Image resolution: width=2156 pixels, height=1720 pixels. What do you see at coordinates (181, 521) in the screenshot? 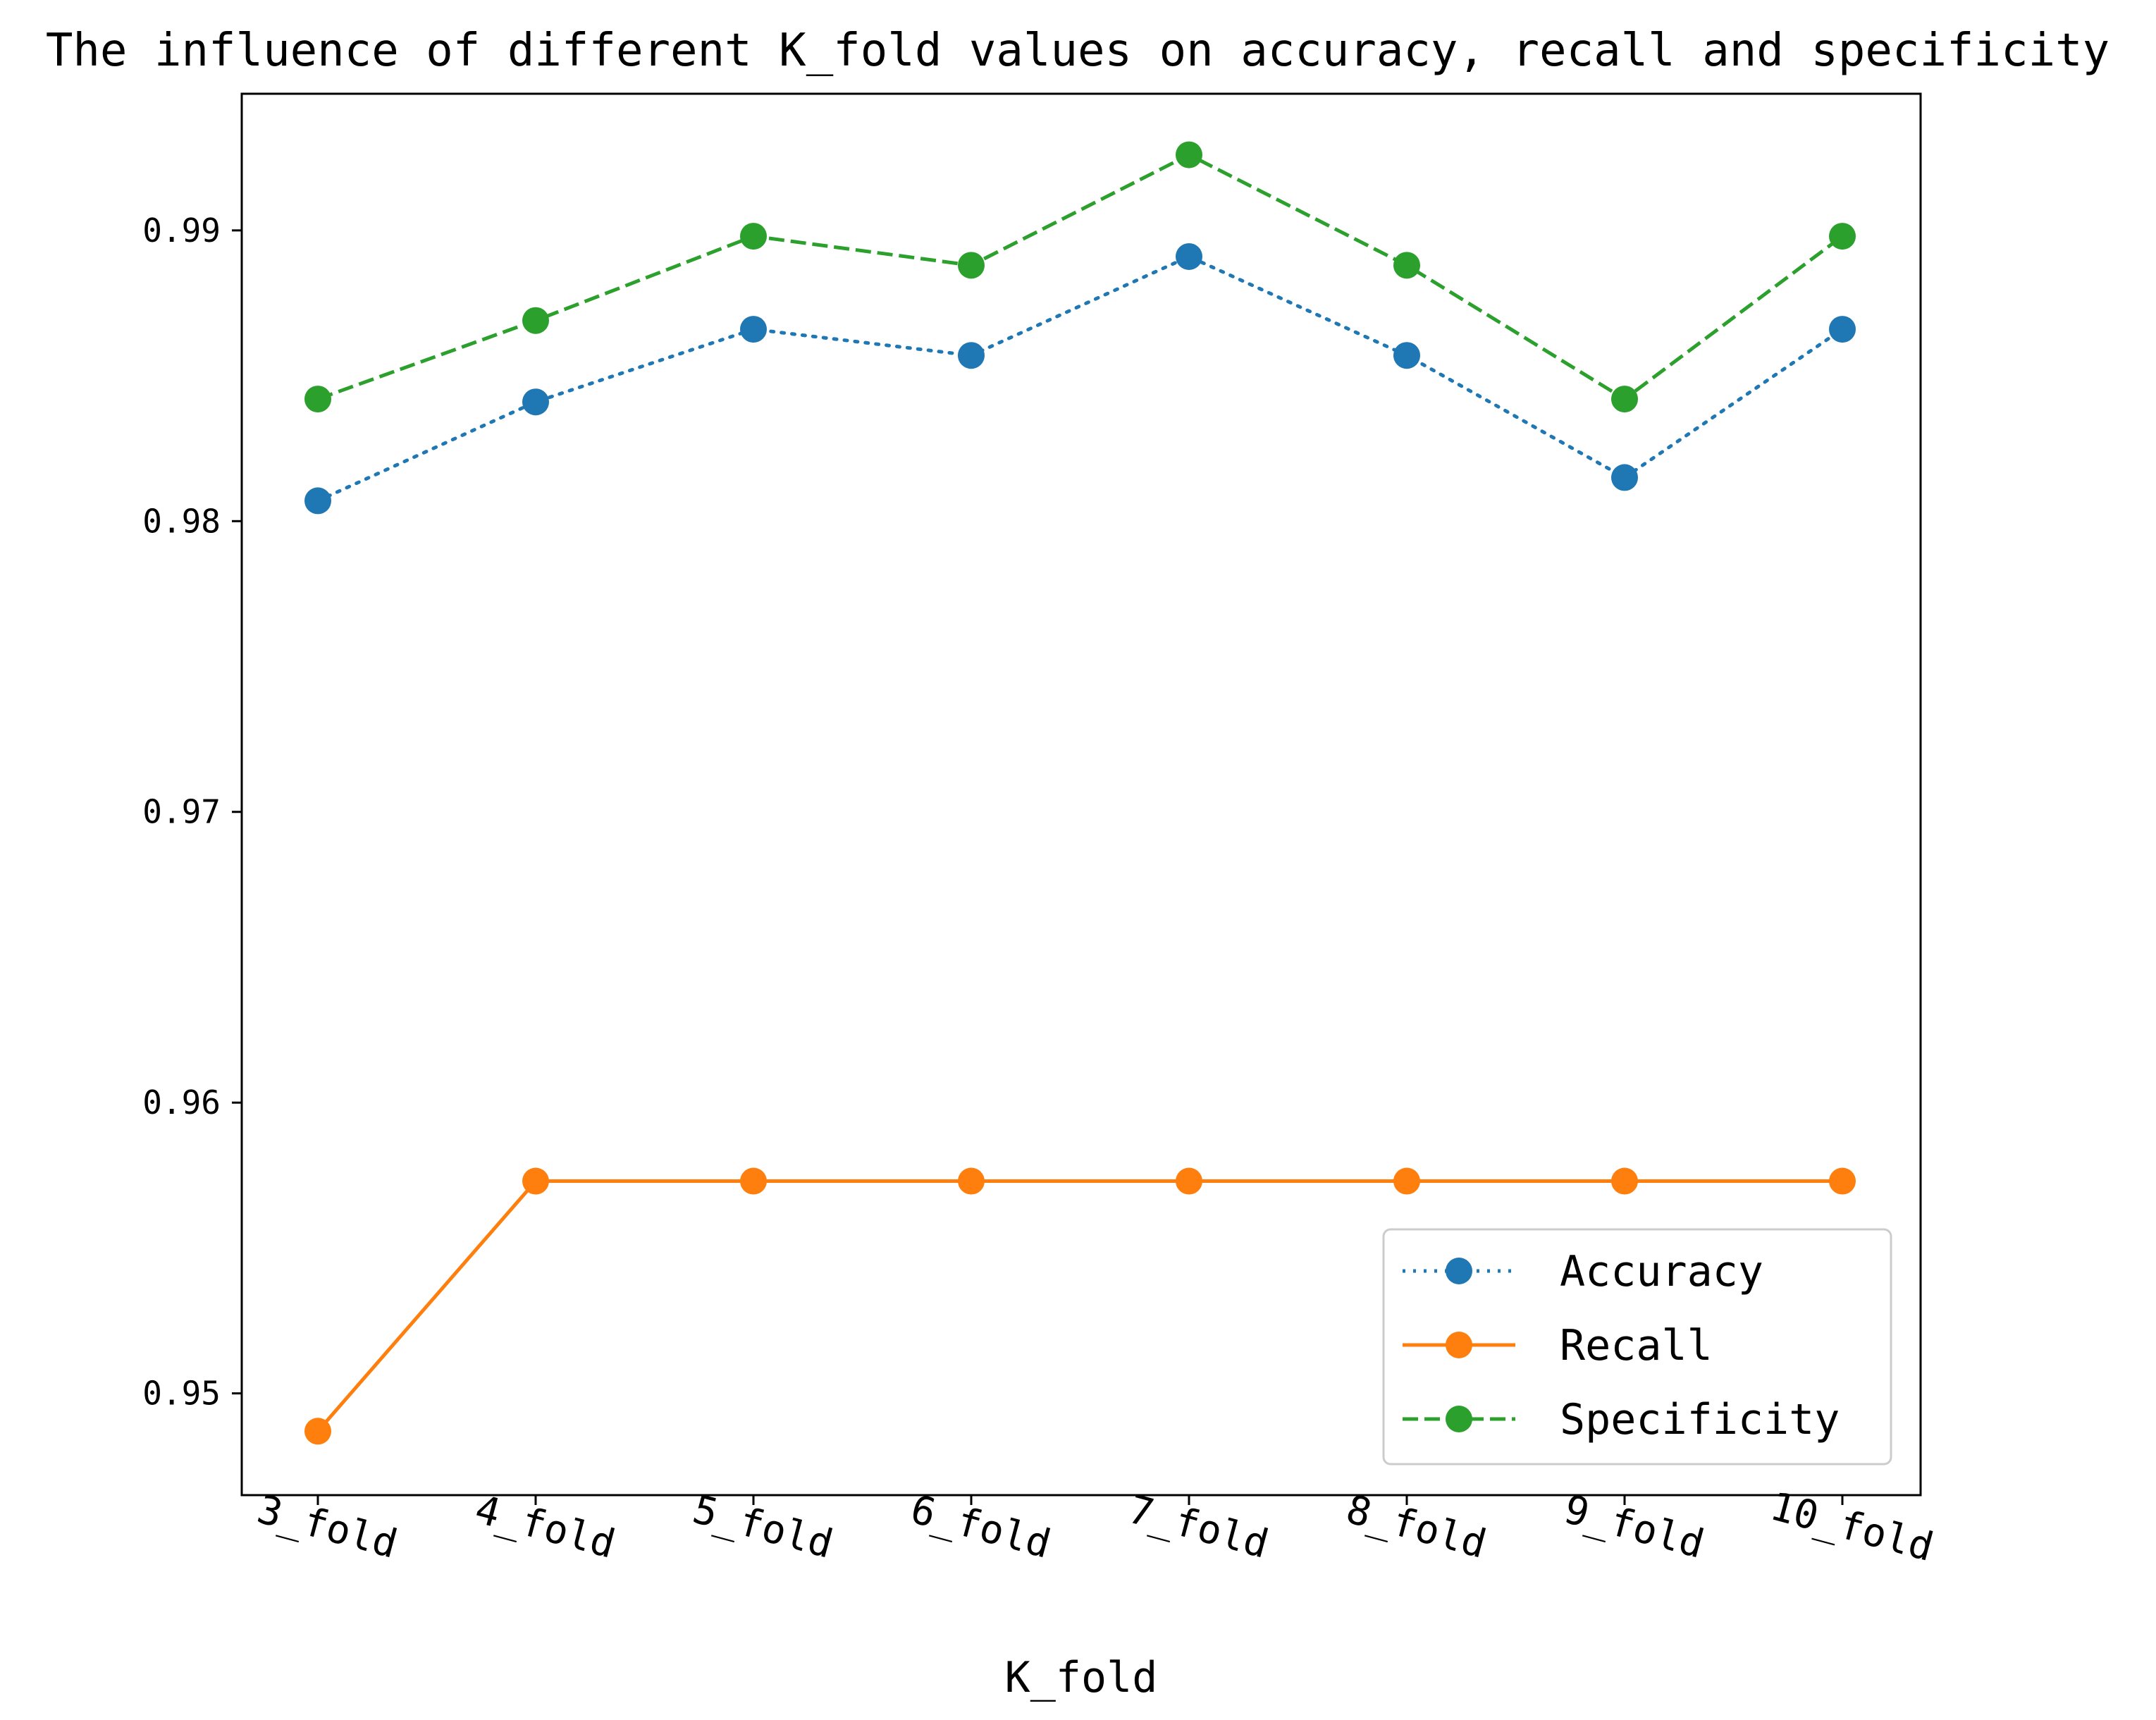
I see `y-tick-label: 0.98` at bounding box center [181, 521].